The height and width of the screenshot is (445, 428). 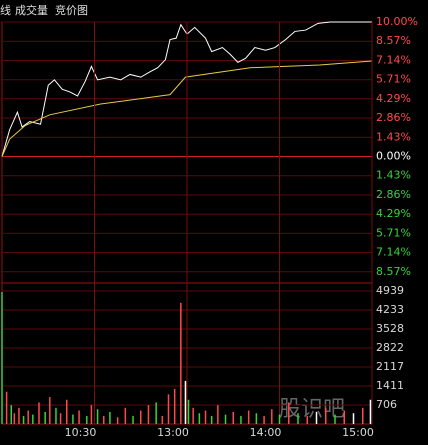 What do you see at coordinates (386, 404) in the screenshot?
I see `y-tick-label: 706` at bounding box center [386, 404].